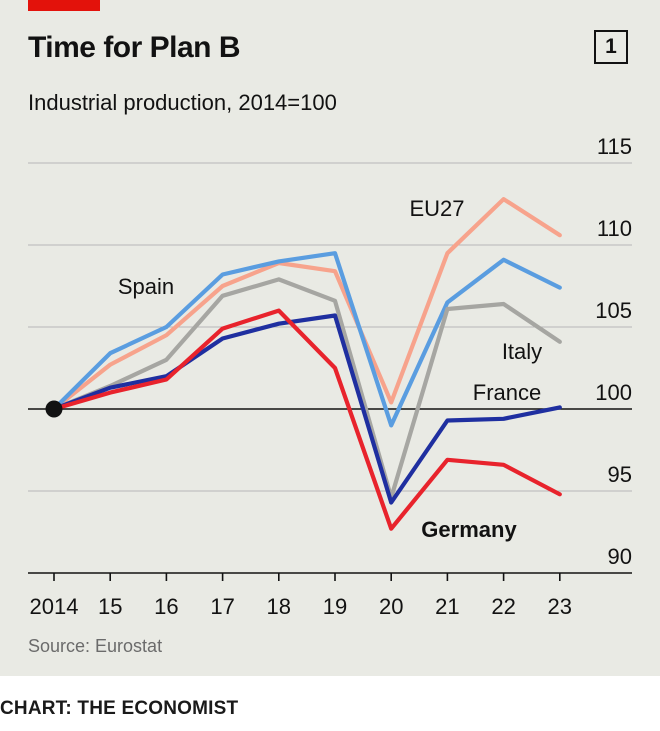 The image size is (660, 731). What do you see at coordinates (522, 351) in the screenshot?
I see `series-label-italy: Italy` at bounding box center [522, 351].